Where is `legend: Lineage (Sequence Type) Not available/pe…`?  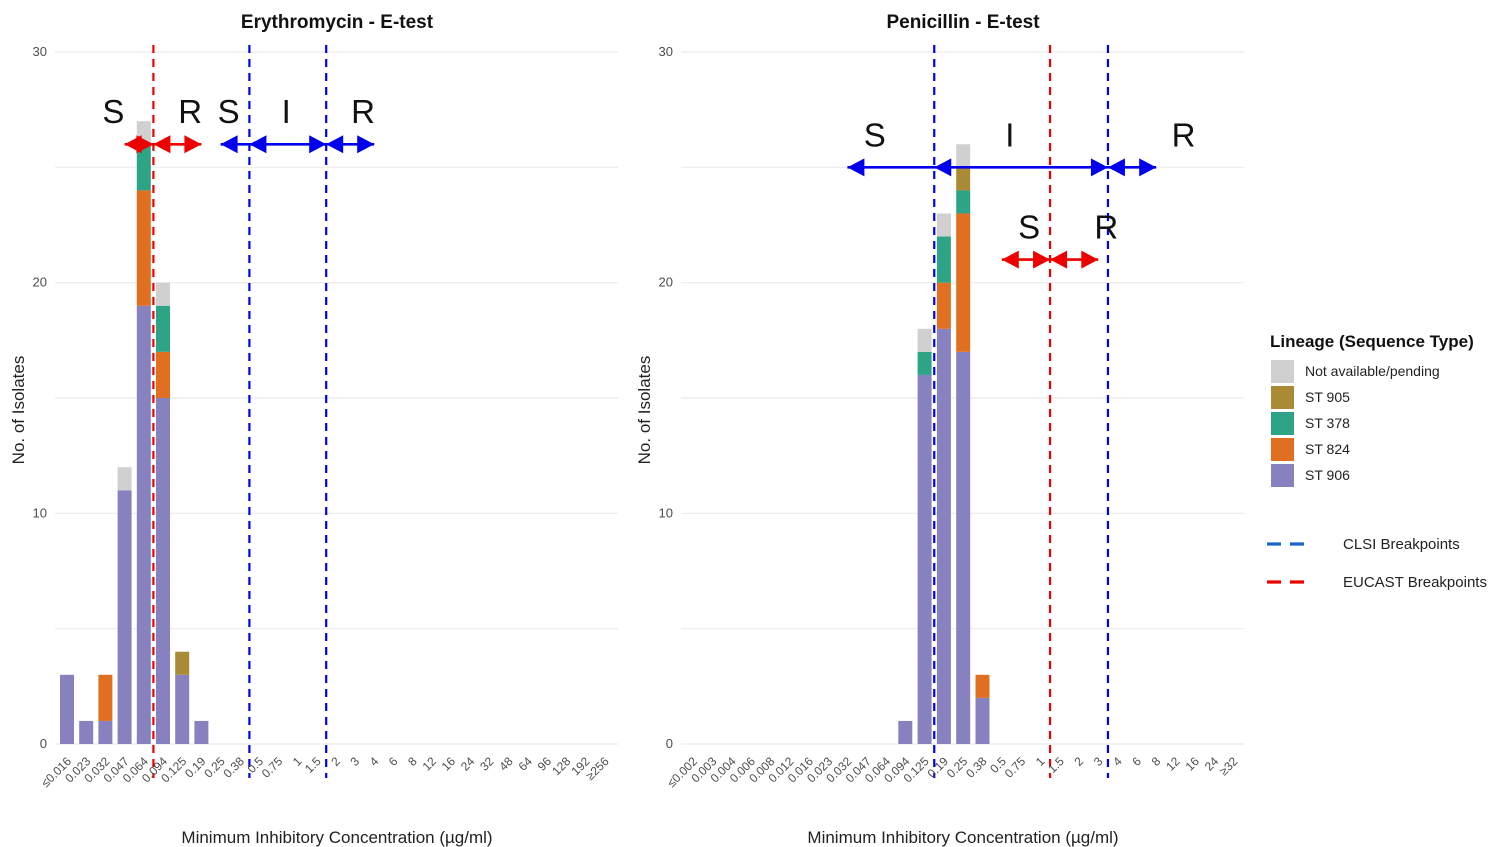 legend: Lineage (Sequence Type) Not available/pe… is located at coordinates (1377, 461).